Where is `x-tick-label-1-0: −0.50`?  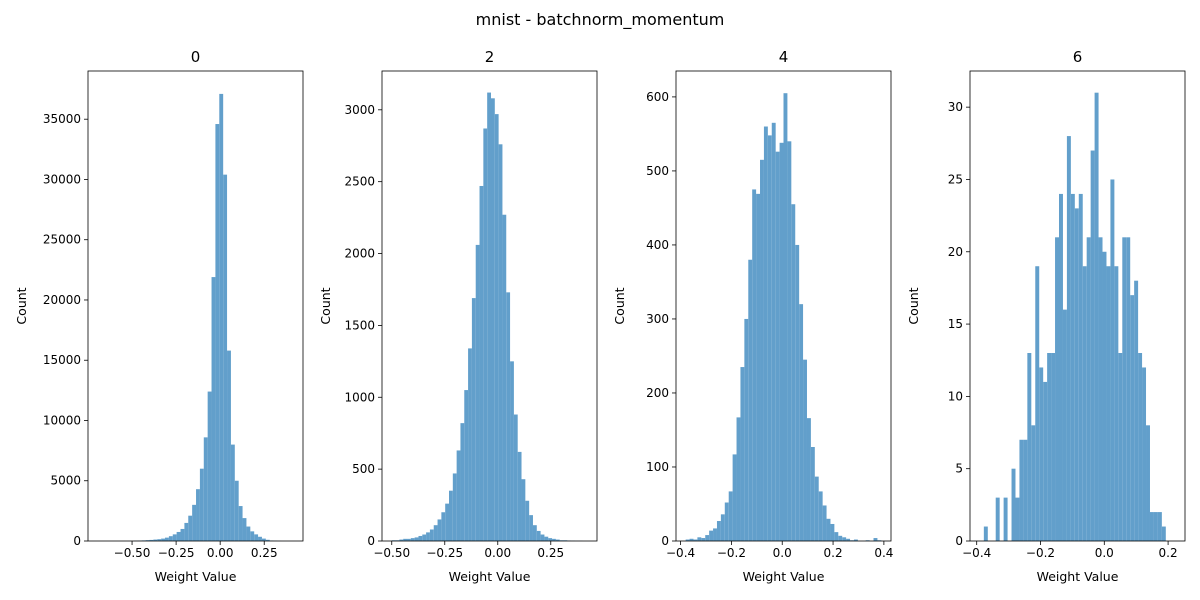 x-tick-label-1-0: −0.50 is located at coordinates (391, 553).